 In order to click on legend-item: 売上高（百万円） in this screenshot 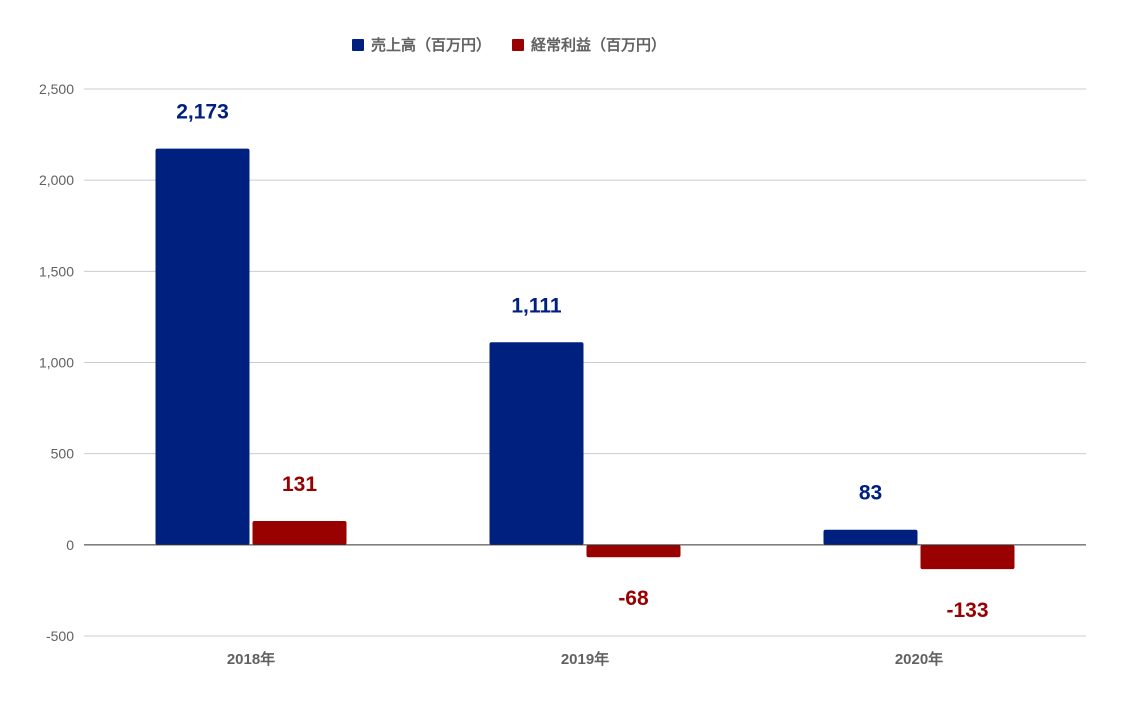, I will do `click(421, 45)`.